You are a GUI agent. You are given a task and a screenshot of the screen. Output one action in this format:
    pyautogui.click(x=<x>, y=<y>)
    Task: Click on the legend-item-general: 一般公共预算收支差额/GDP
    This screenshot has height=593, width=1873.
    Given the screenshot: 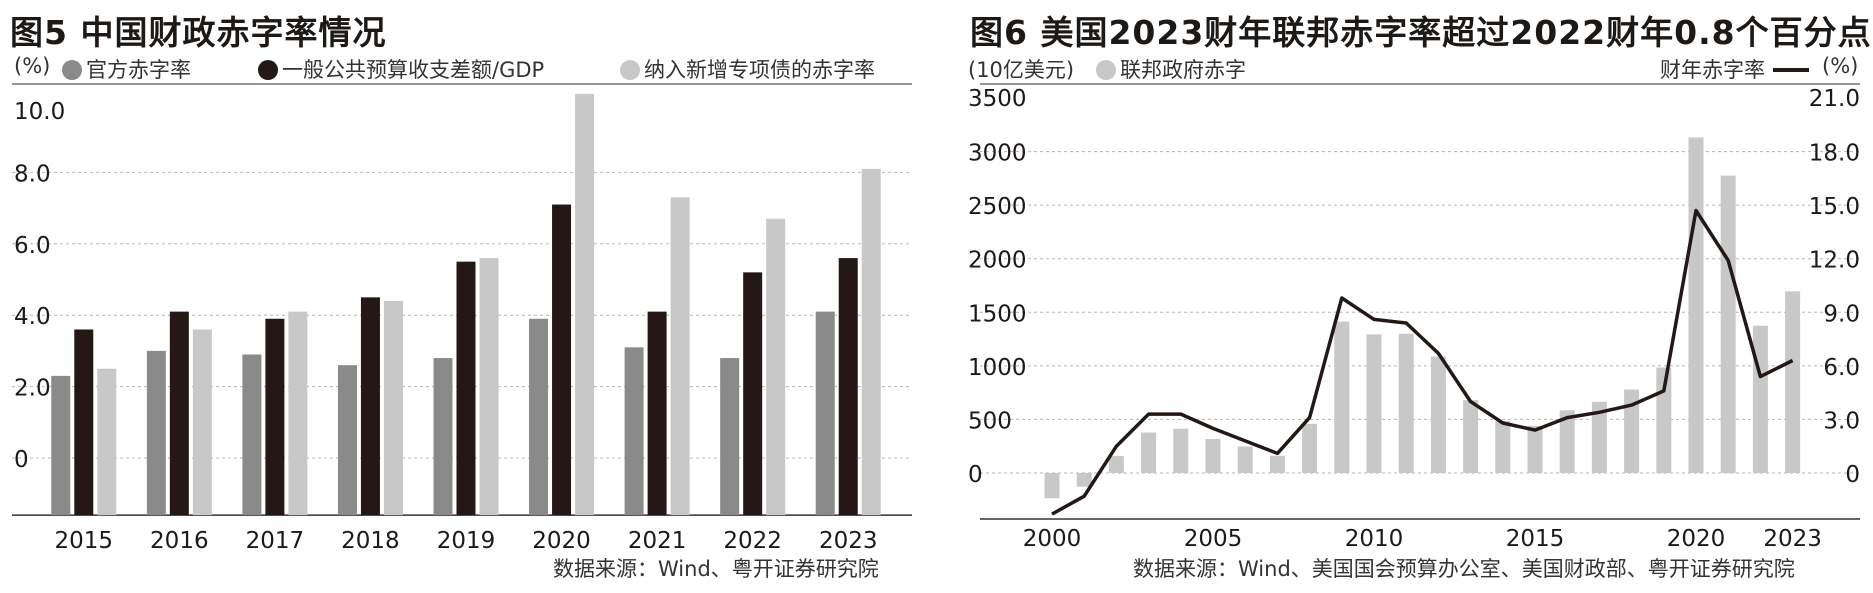 What is the action you would take?
    pyautogui.click(x=401, y=69)
    